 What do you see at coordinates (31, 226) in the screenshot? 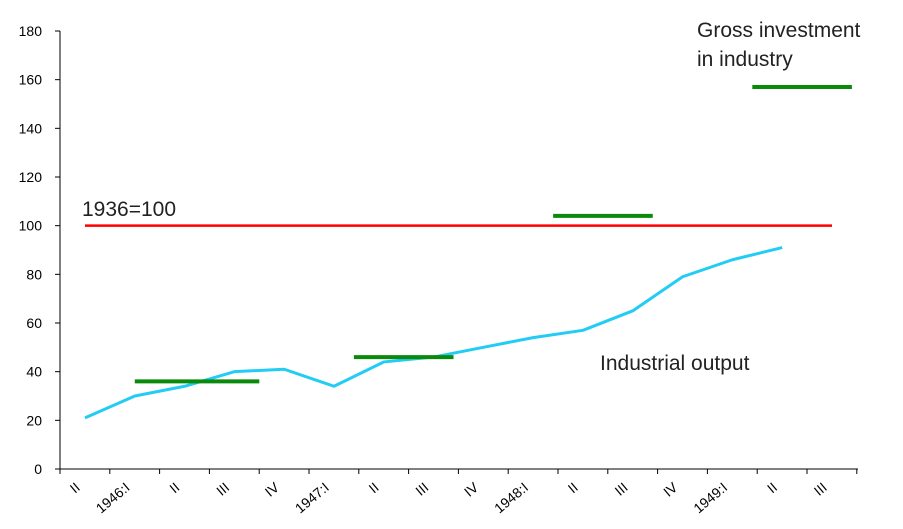
I see `y-tick-label: 100` at bounding box center [31, 226].